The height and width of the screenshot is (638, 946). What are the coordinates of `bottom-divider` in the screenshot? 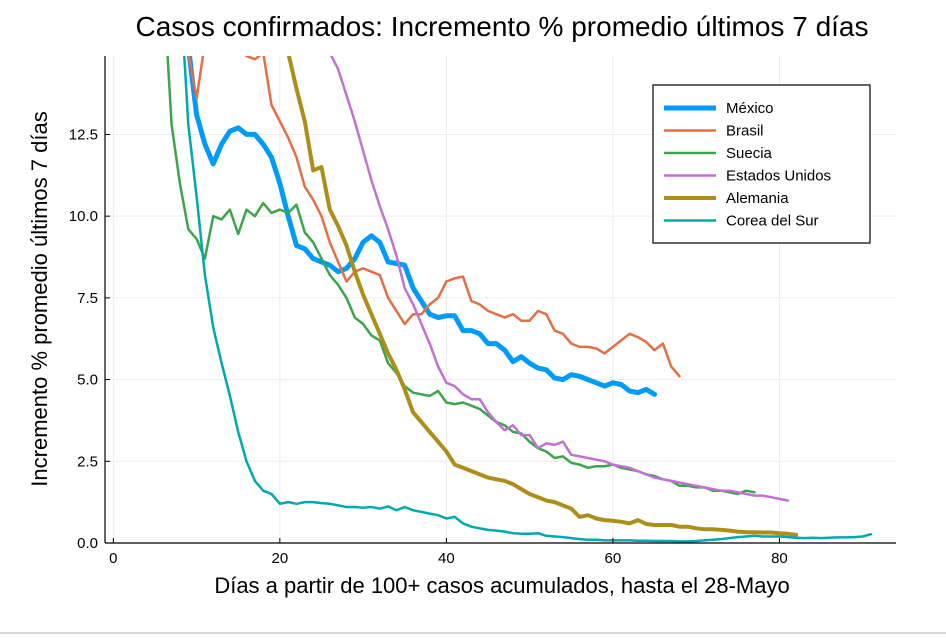 It's located at (473, 633).